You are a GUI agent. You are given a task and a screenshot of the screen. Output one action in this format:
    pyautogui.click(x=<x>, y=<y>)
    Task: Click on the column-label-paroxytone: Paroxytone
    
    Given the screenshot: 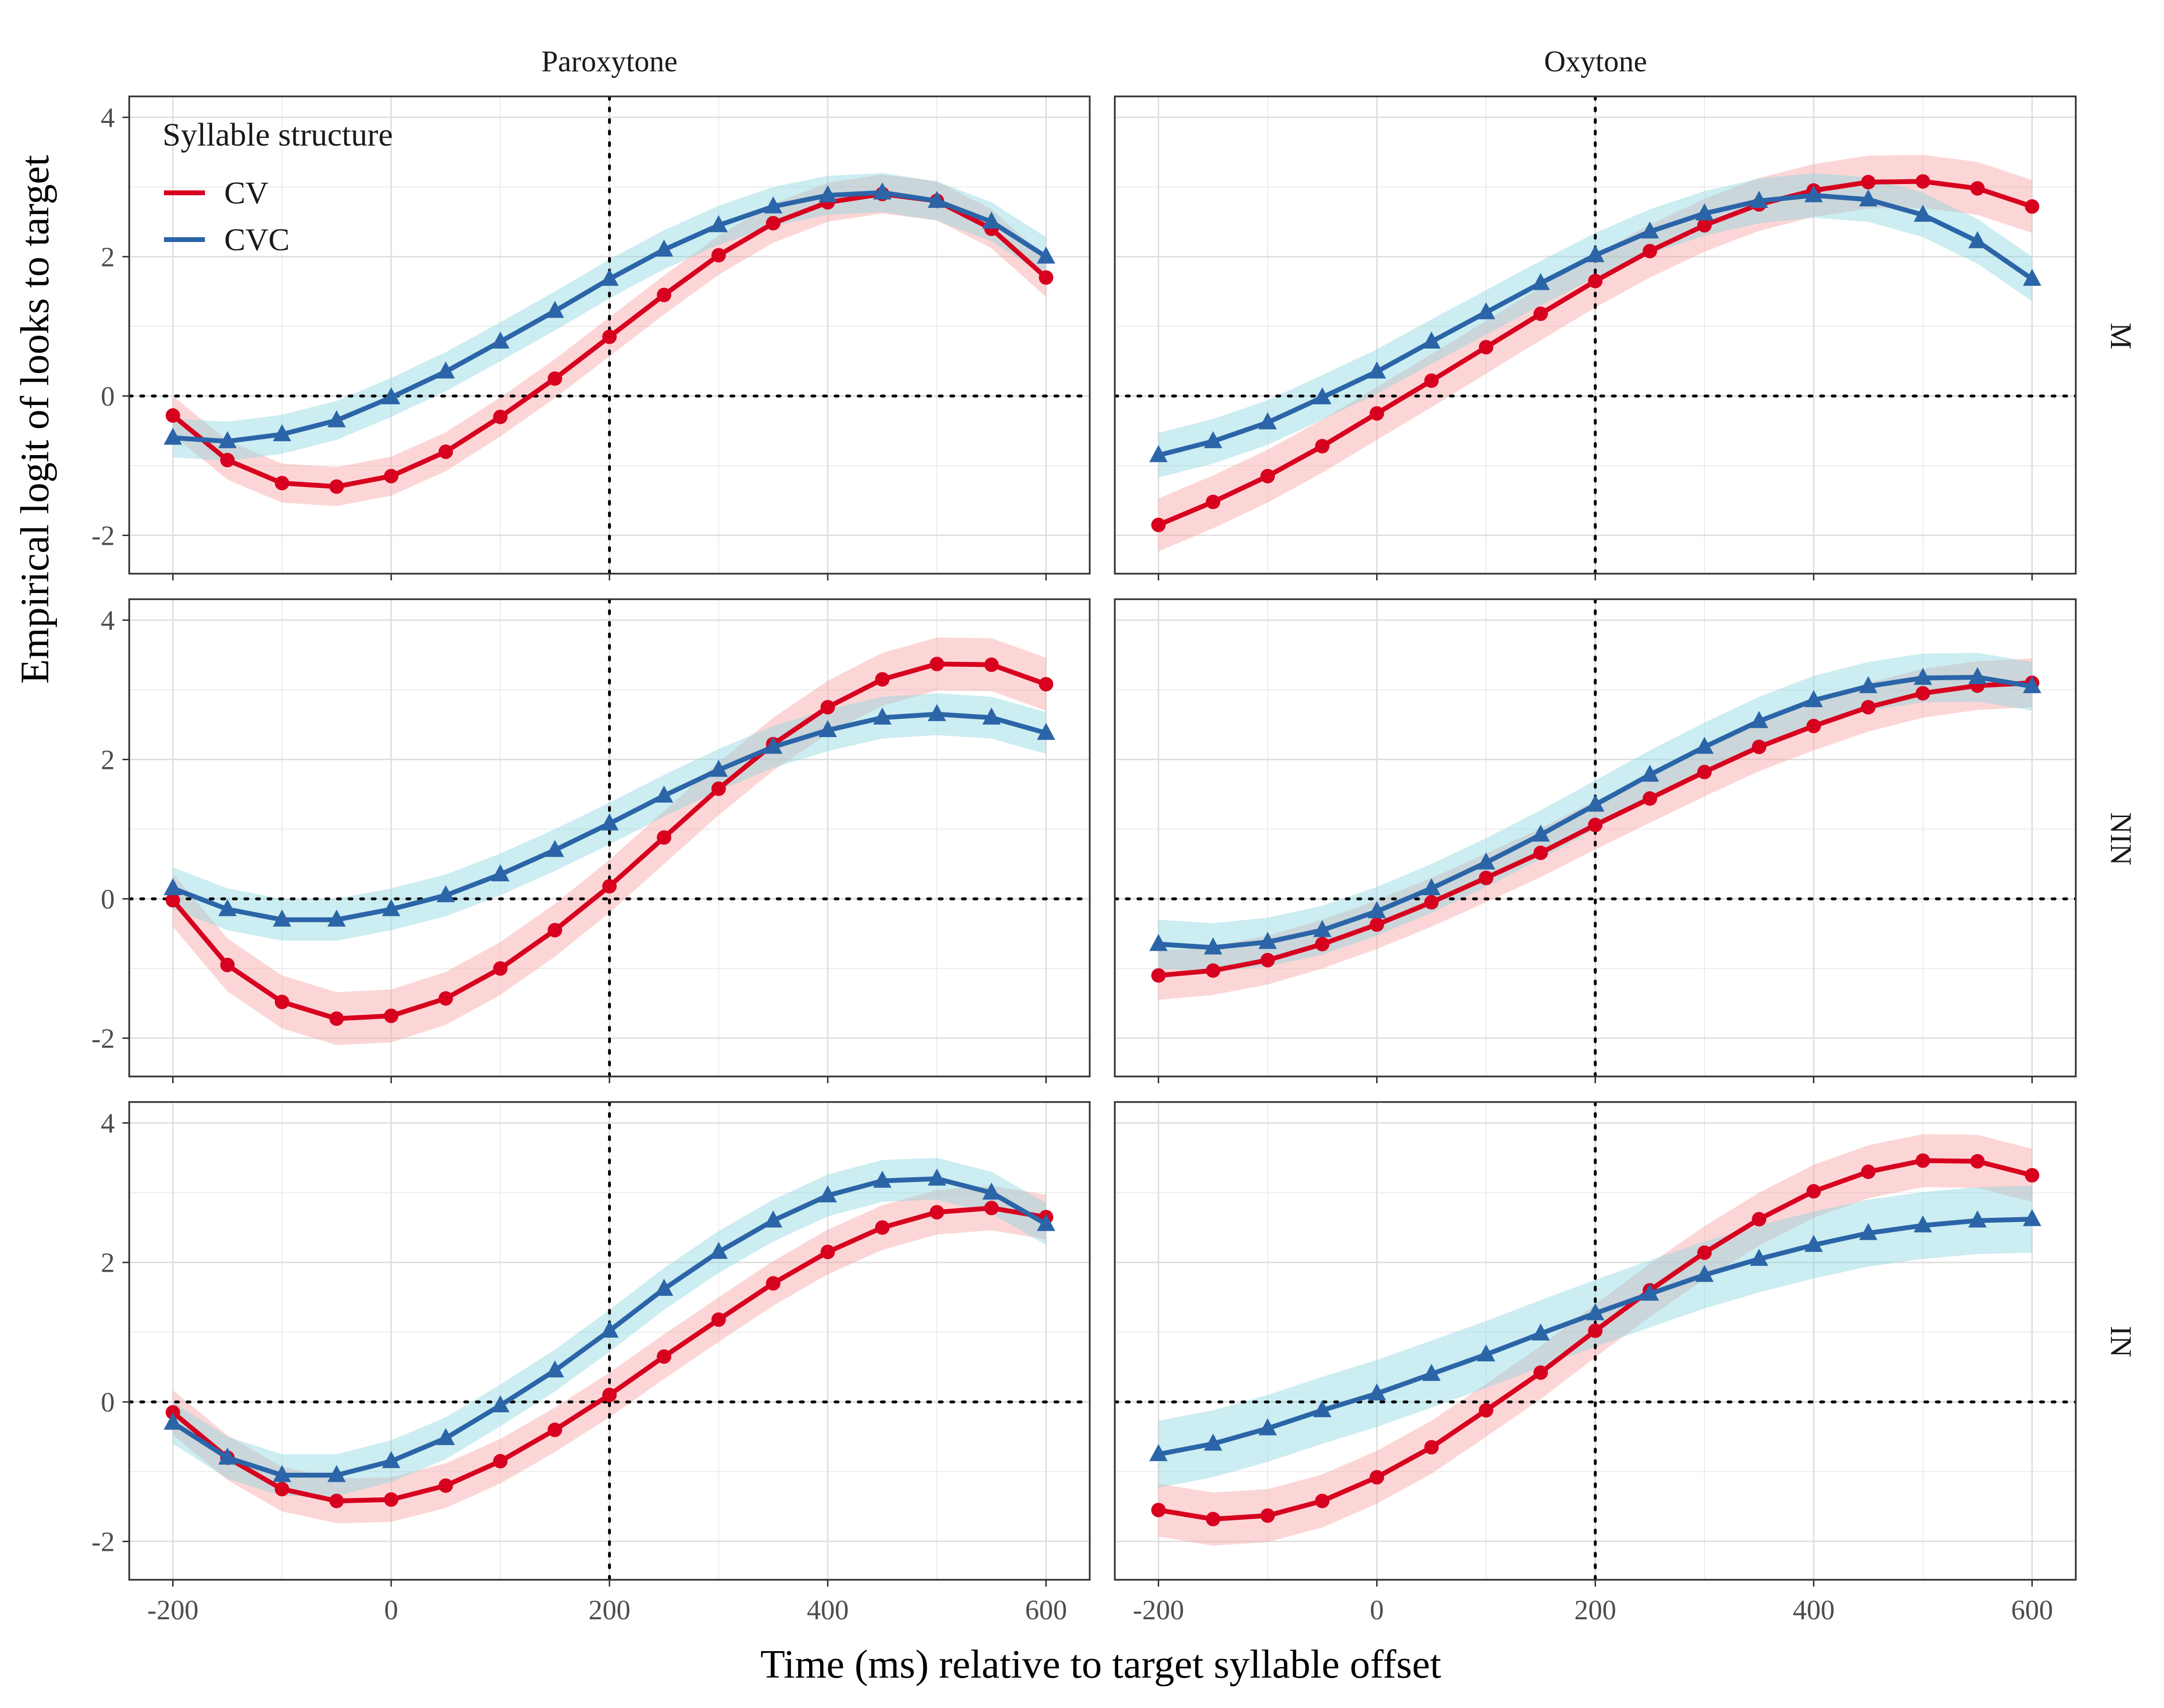 What is the action you would take?
    pyautogui.click(x=609, y=61)
    